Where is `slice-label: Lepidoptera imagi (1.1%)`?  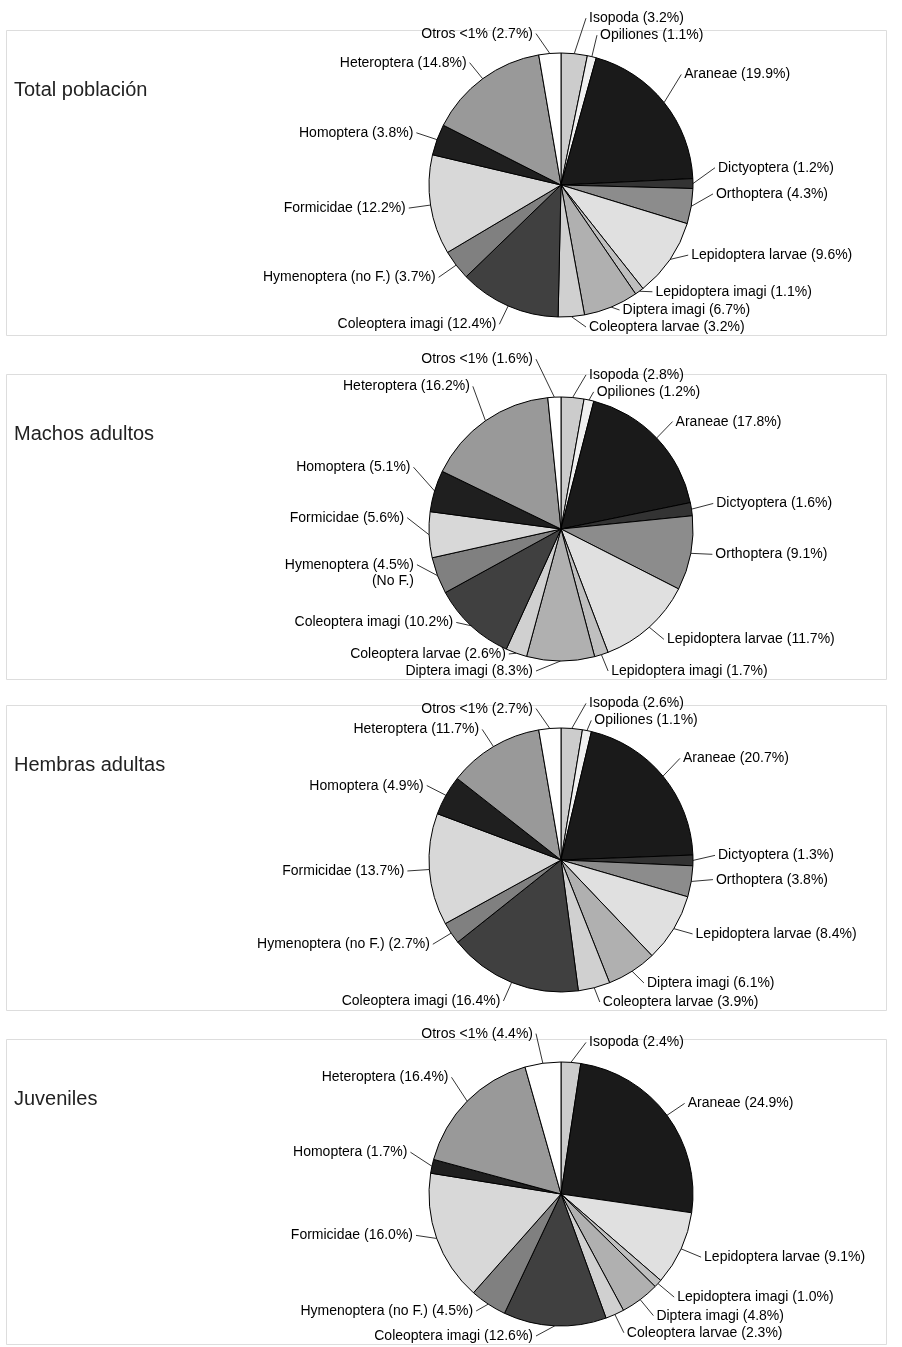 slice-label: Lepidoptera imagi (1.1%) is located at coordinates (733, 290).